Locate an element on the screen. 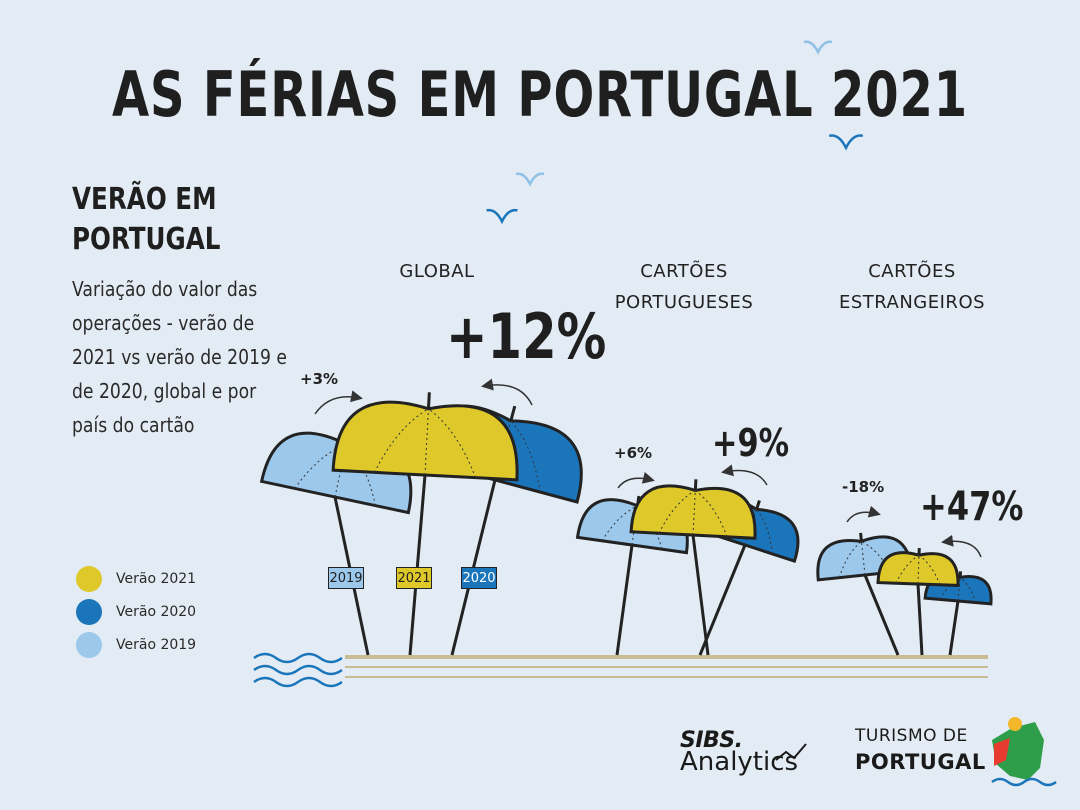 This screenshot has height=810, width=1080. umbrella-global-2021-canopy is located at coordinates (425, 437).